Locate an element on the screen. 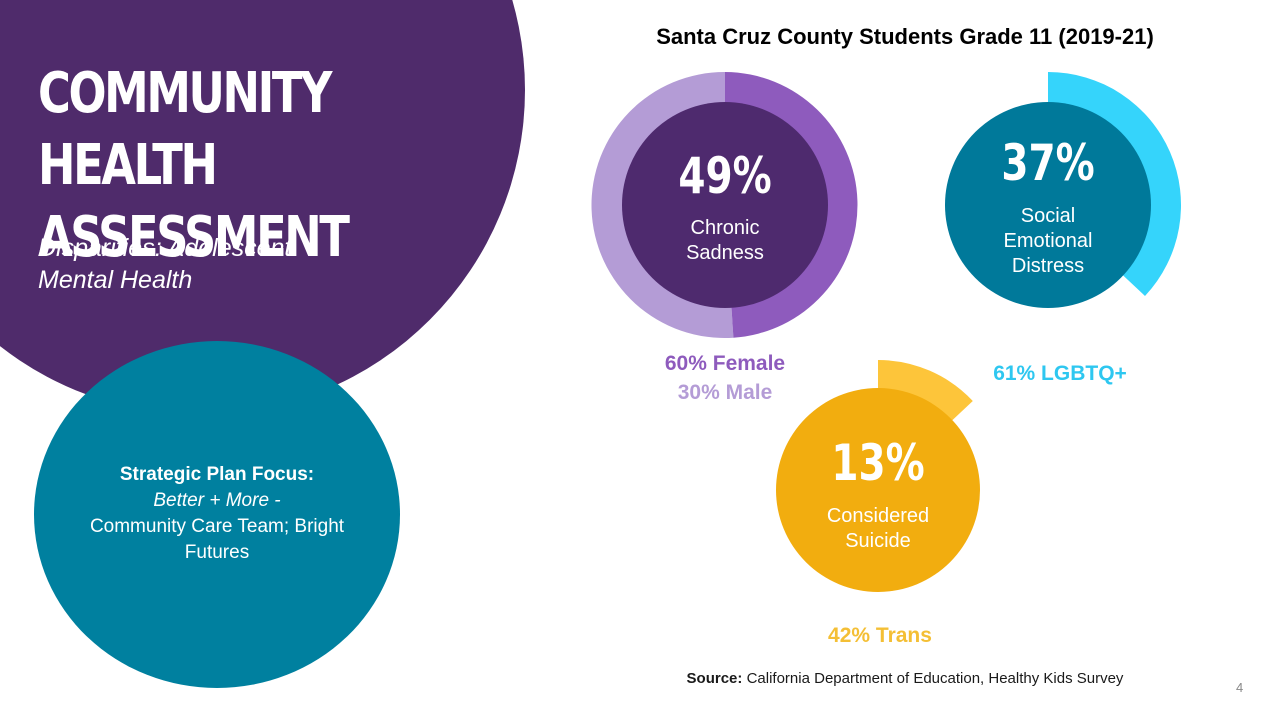 This screenshot has height=720, width=1280. distress-donut-center is located at coordinates (1048, 205).